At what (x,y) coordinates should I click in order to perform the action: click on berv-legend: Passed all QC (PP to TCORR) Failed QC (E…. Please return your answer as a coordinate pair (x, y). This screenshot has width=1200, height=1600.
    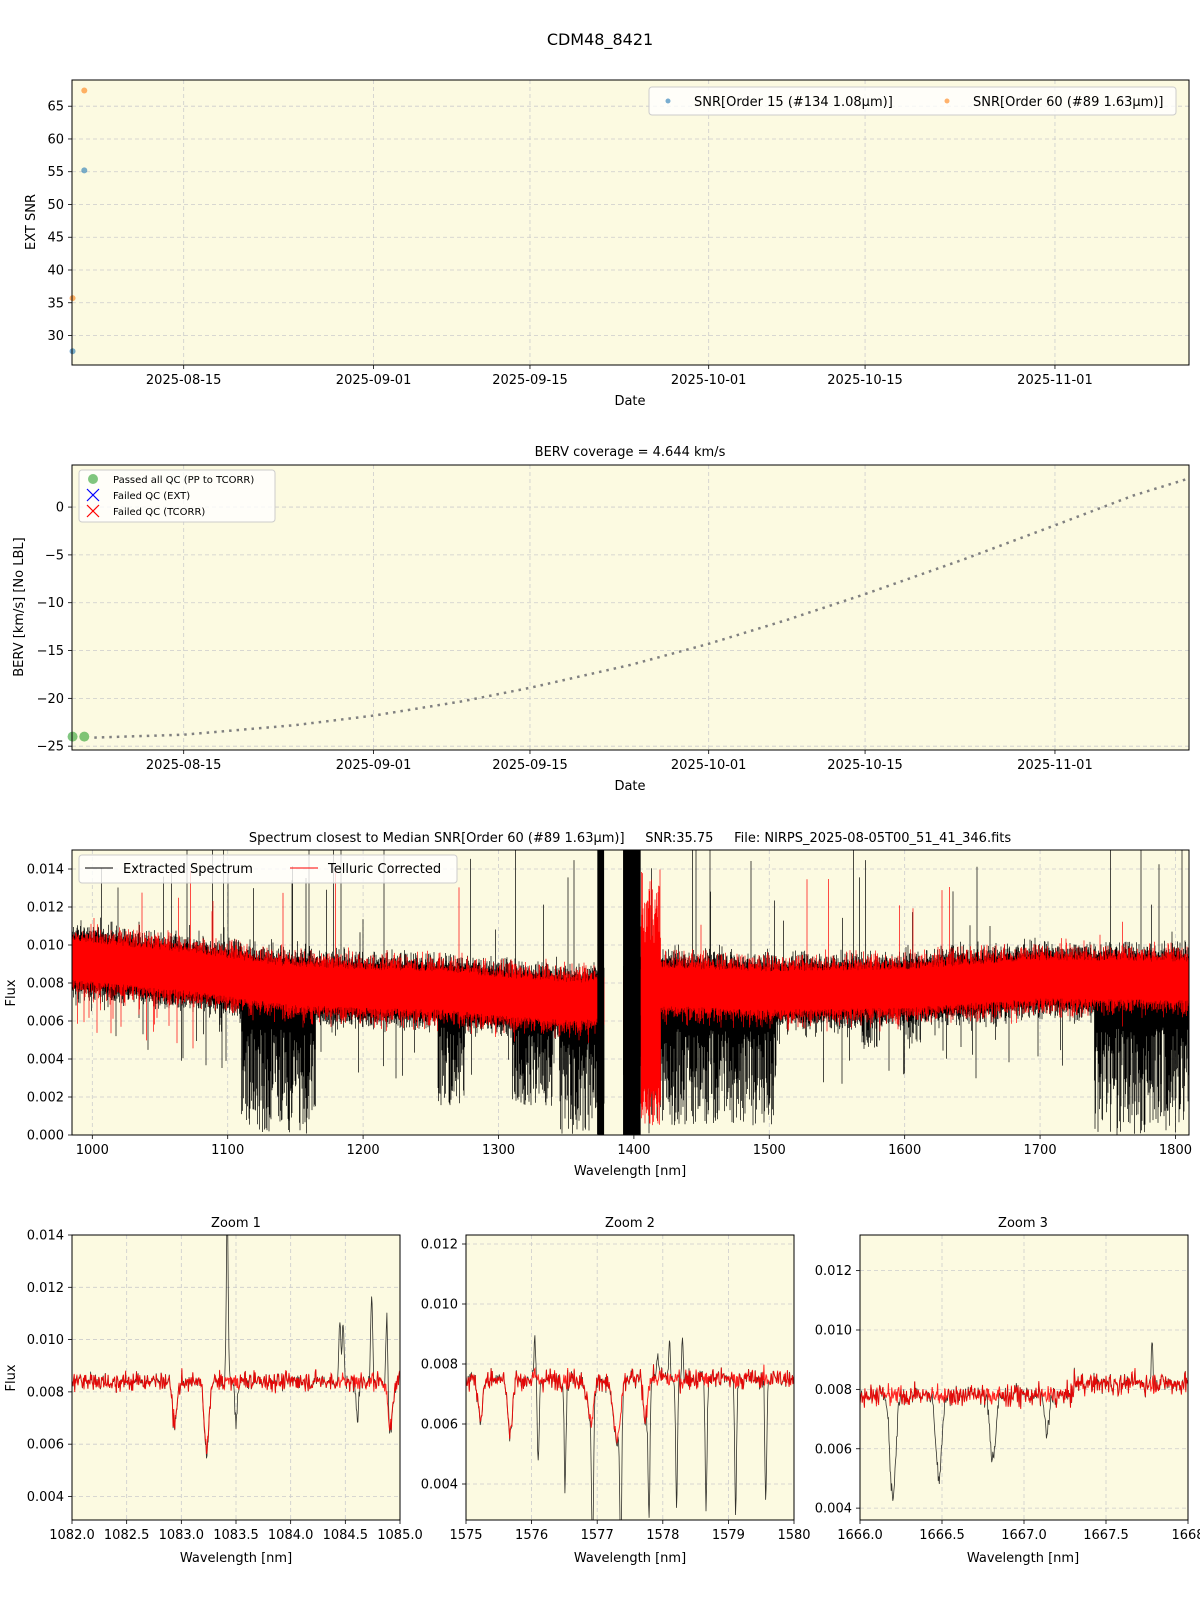
    Looking at the image, I should click on (177, 496).